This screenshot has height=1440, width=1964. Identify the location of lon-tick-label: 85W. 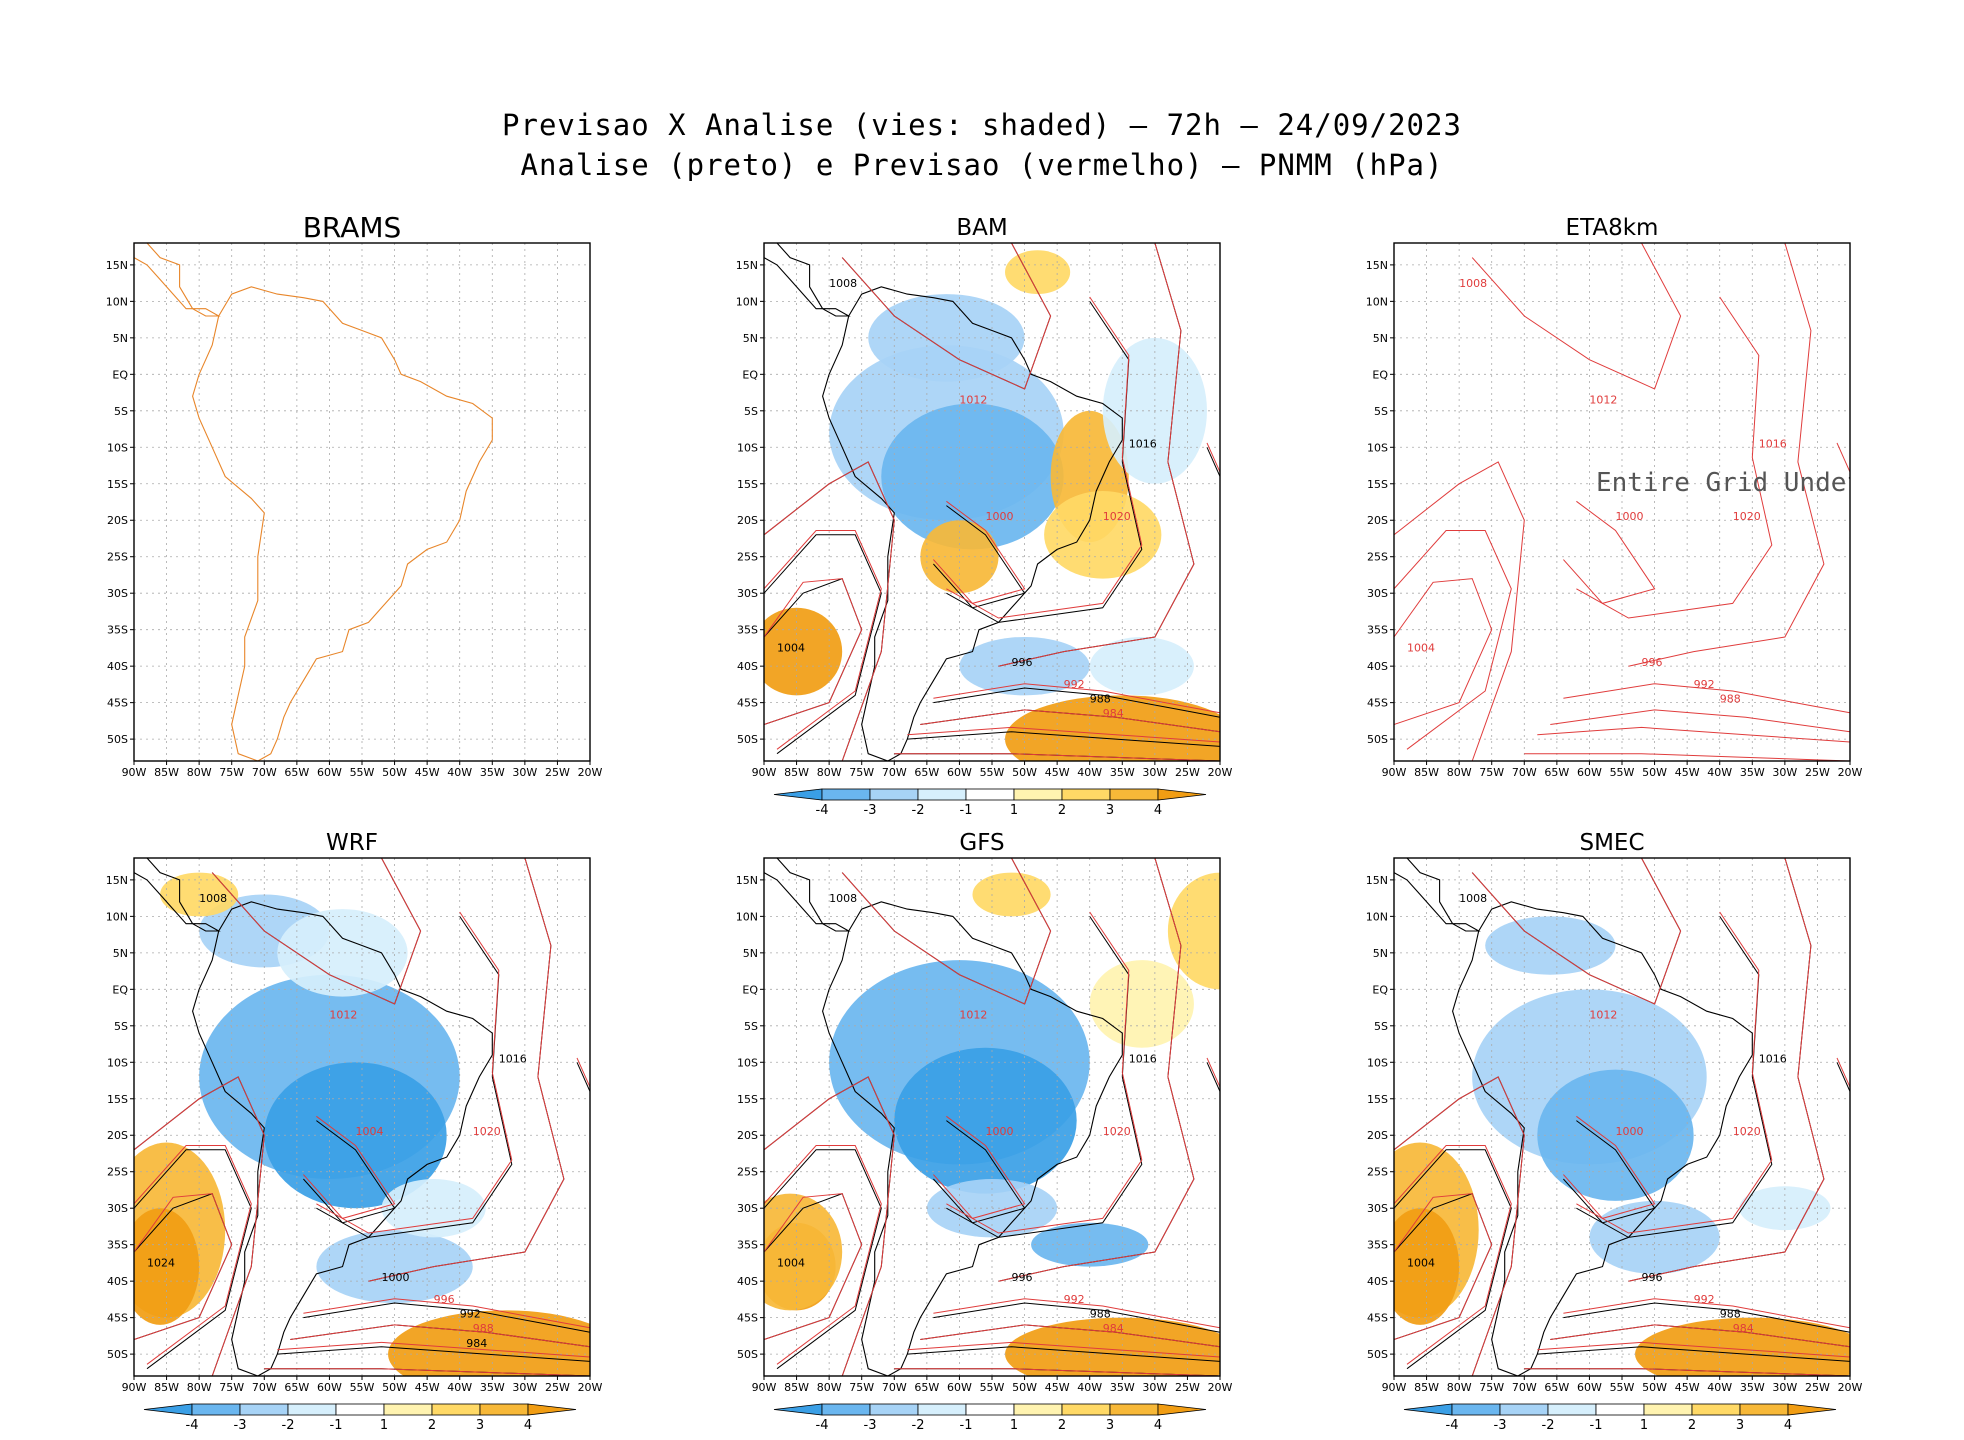
(796, 1387).